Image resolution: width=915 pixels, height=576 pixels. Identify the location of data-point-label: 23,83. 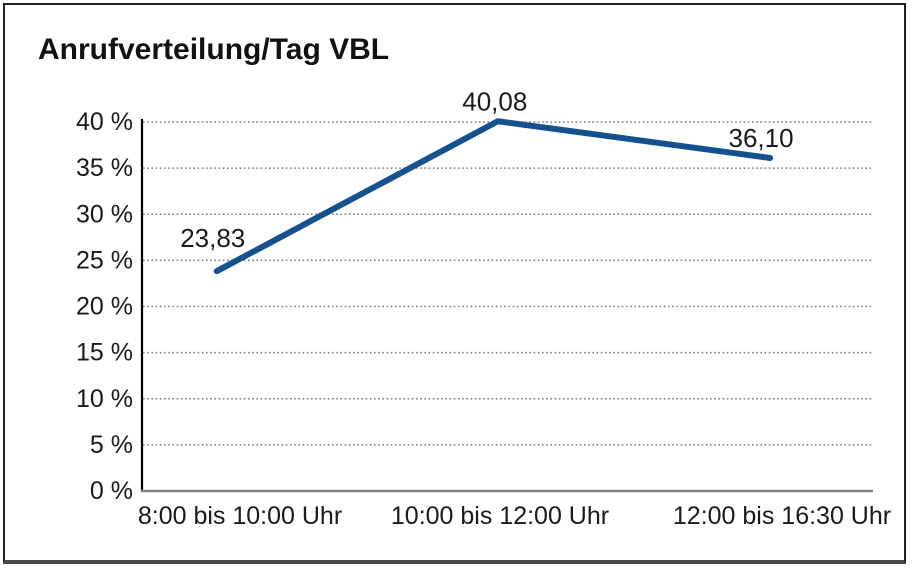
(212, 238).